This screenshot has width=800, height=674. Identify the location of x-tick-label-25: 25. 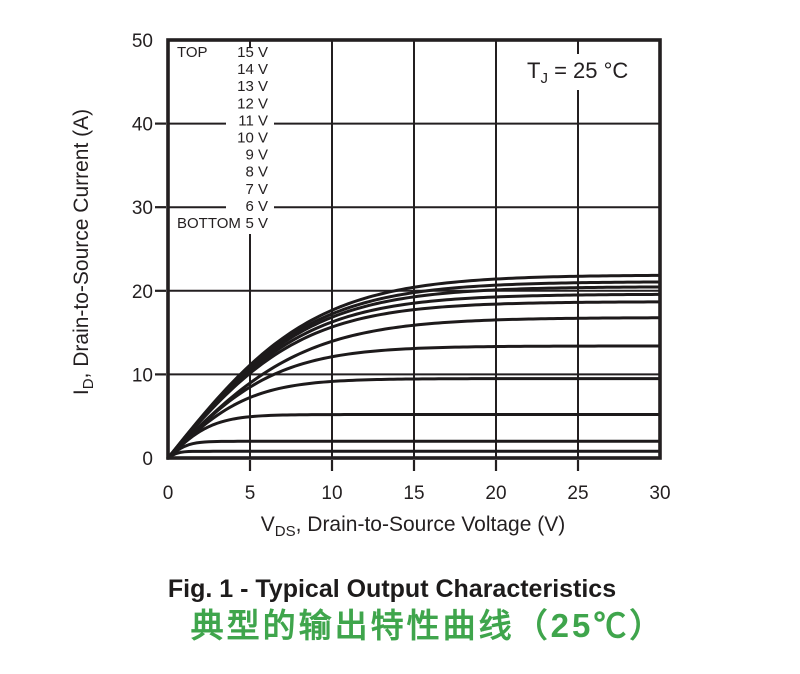
(577, 493).